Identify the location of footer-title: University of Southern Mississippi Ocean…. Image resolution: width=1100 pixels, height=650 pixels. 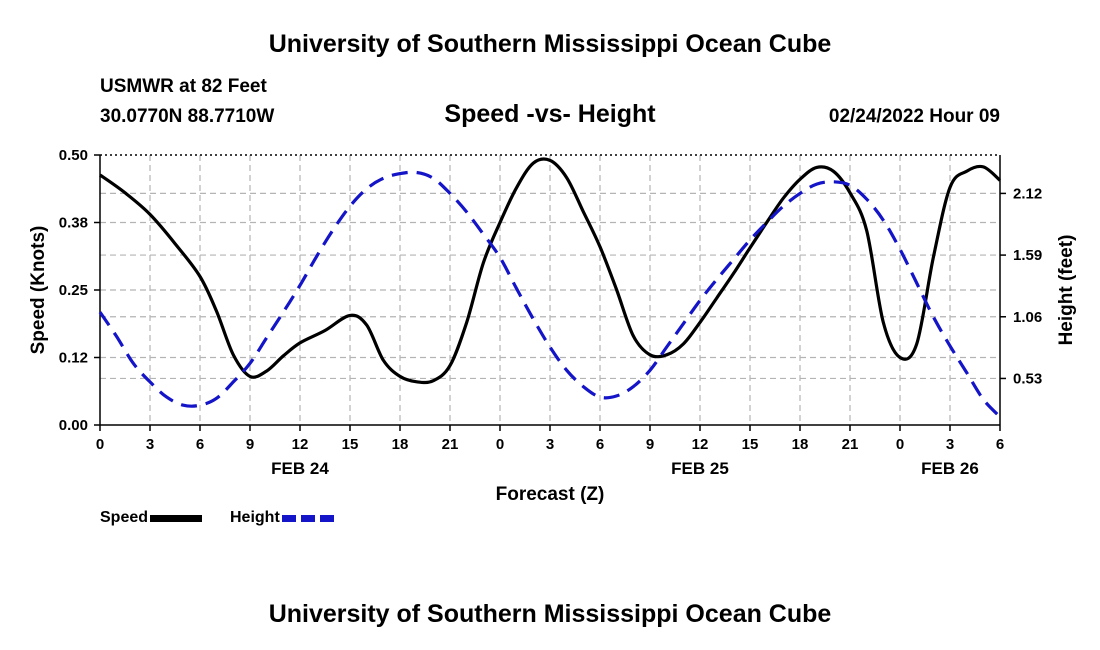
(550, 614).